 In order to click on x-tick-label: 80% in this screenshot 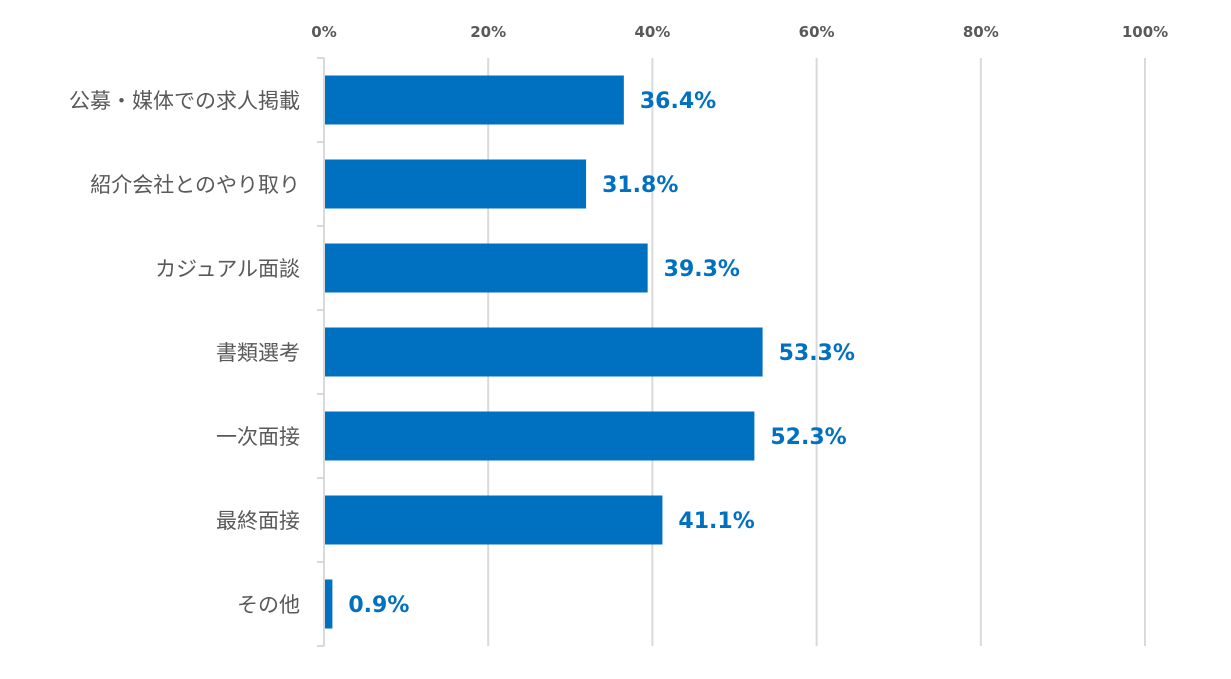, I will do `click(981, 32)`.